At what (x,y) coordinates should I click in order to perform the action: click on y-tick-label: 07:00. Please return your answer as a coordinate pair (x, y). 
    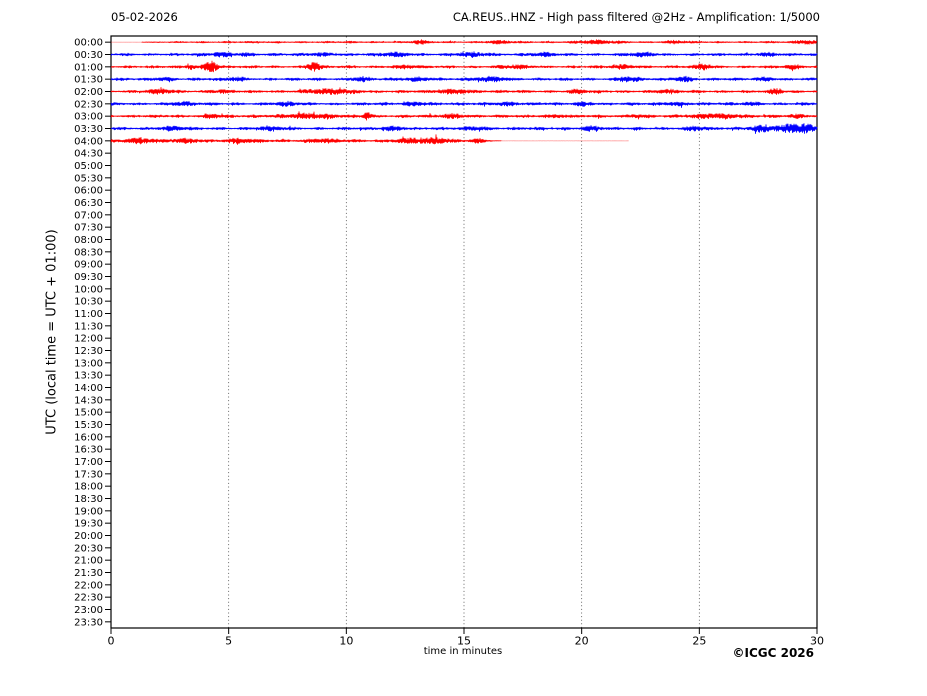
    Looking at the image, I should click on (88, 215).